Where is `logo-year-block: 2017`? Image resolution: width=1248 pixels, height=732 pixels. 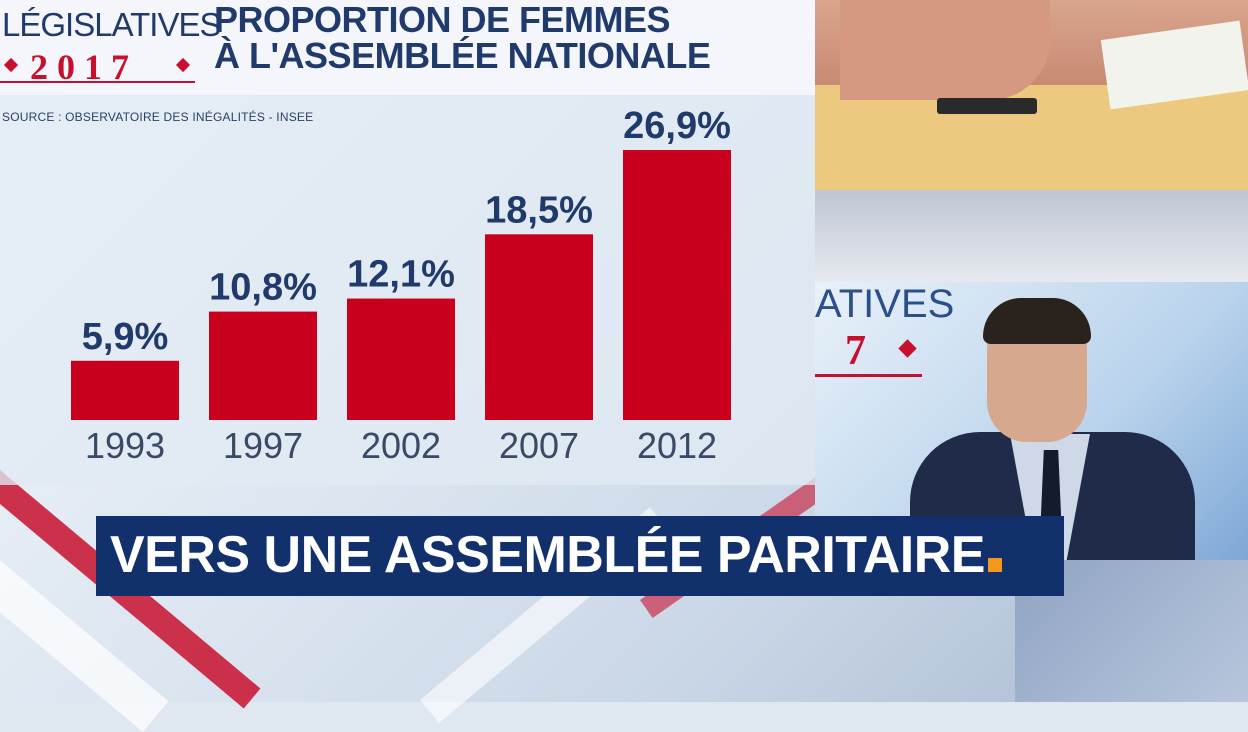
logo-year-block: 2017 is located at coordinates (97, 66).